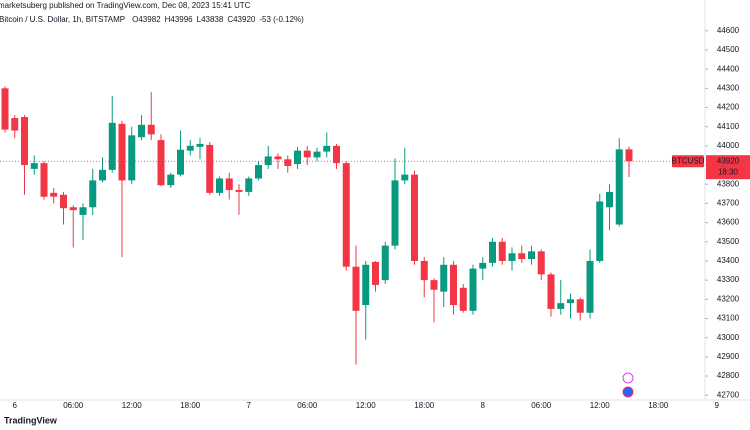  What do you see at coordinates (728, 30) in the screenshot?
I see `y-tick-label: 44600` at bounding box center [728, 30].